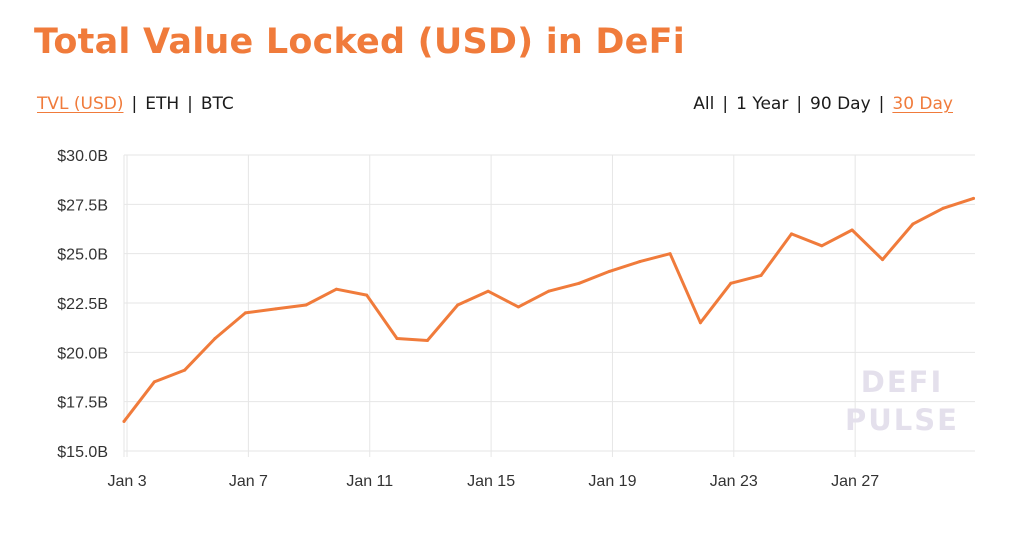  What do you see at coordinates (248, 481) in the screenshot?
I see `x-tick-label: Jan 7` at bounding box center [248, 481].